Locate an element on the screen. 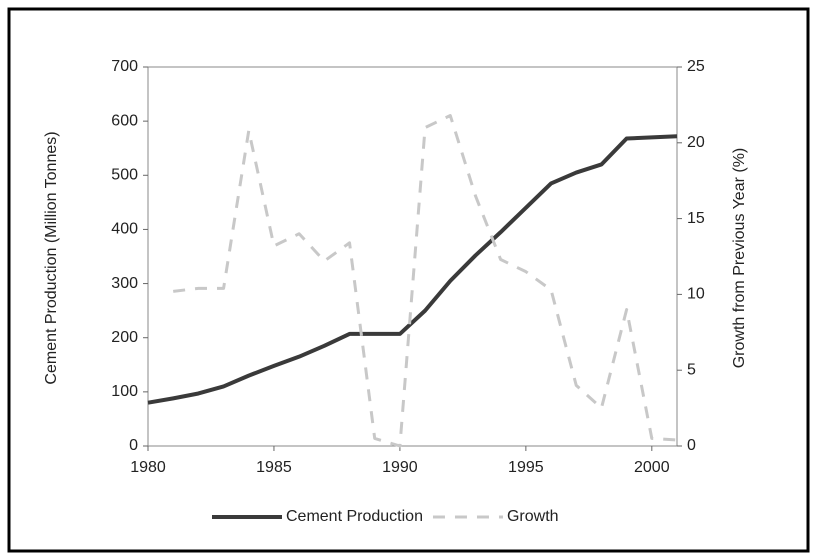 Image resolution: width=814 pixels, height=557 pixels. y-tick-label: 200 is located at coordinates (124, 337).